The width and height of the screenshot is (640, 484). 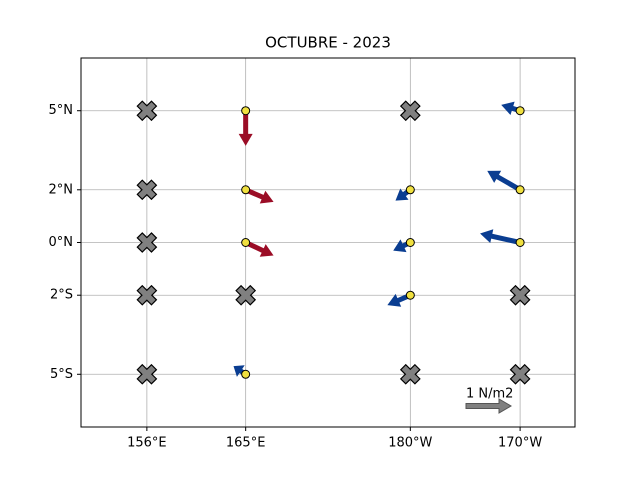 I want to click on key-arrow, so click(x=488, y=406).